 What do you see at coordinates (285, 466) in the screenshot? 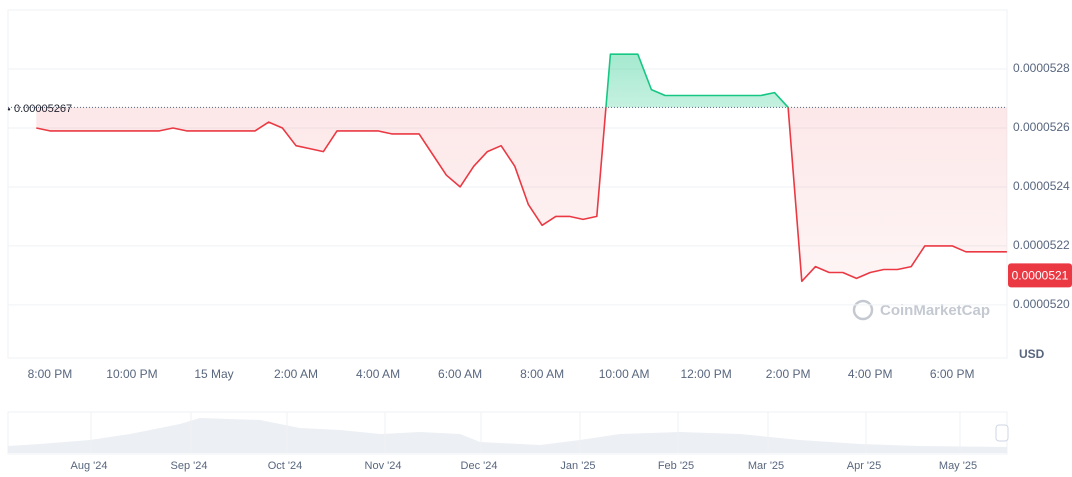
I see `navigator-label: Oct '24` at bounding box center [285, 466].